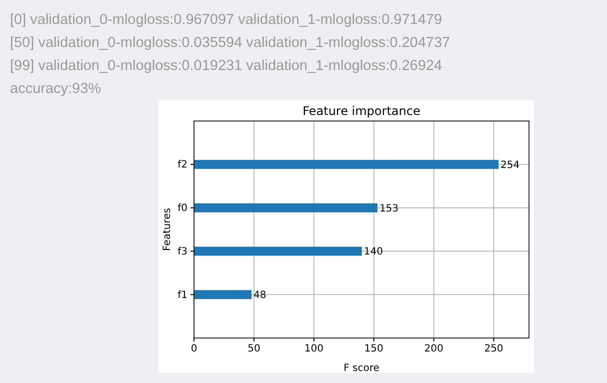  I want to click on y-tick-label: f0, so click(183, 208).